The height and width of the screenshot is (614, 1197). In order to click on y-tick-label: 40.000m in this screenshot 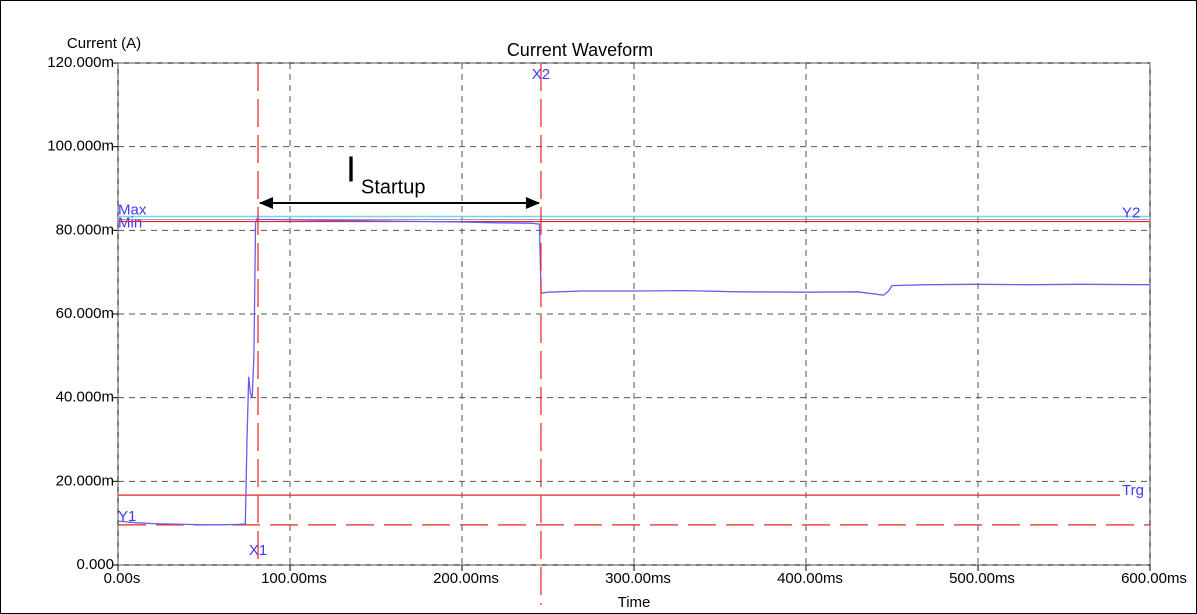, I will do `click(85, 397)`.